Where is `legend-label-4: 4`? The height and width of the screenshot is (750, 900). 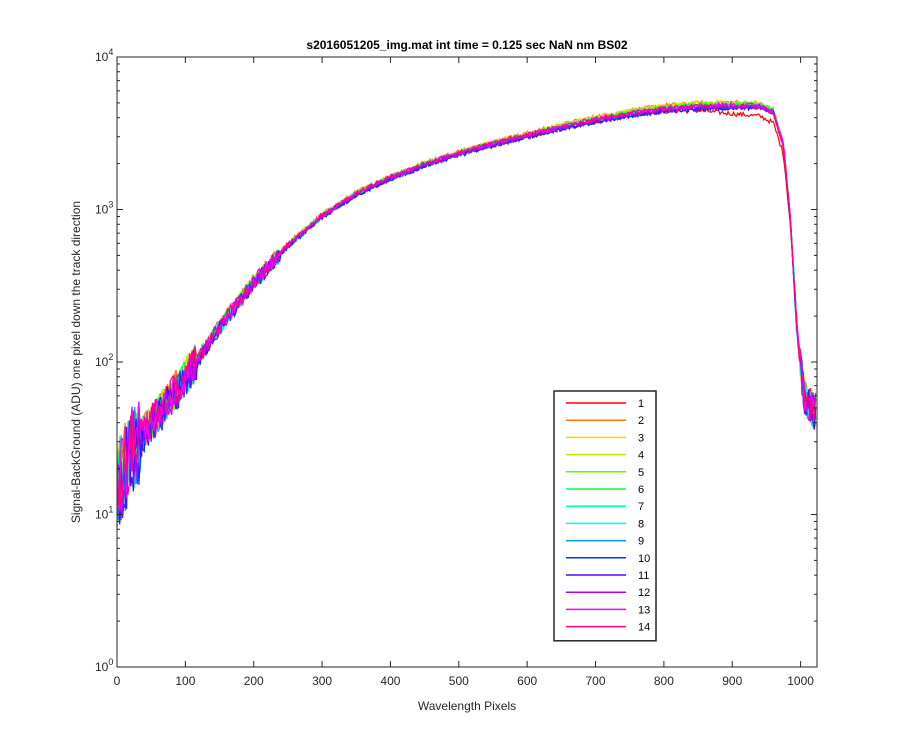
legend-label-4: 4 is located at coordinates (641, 456).